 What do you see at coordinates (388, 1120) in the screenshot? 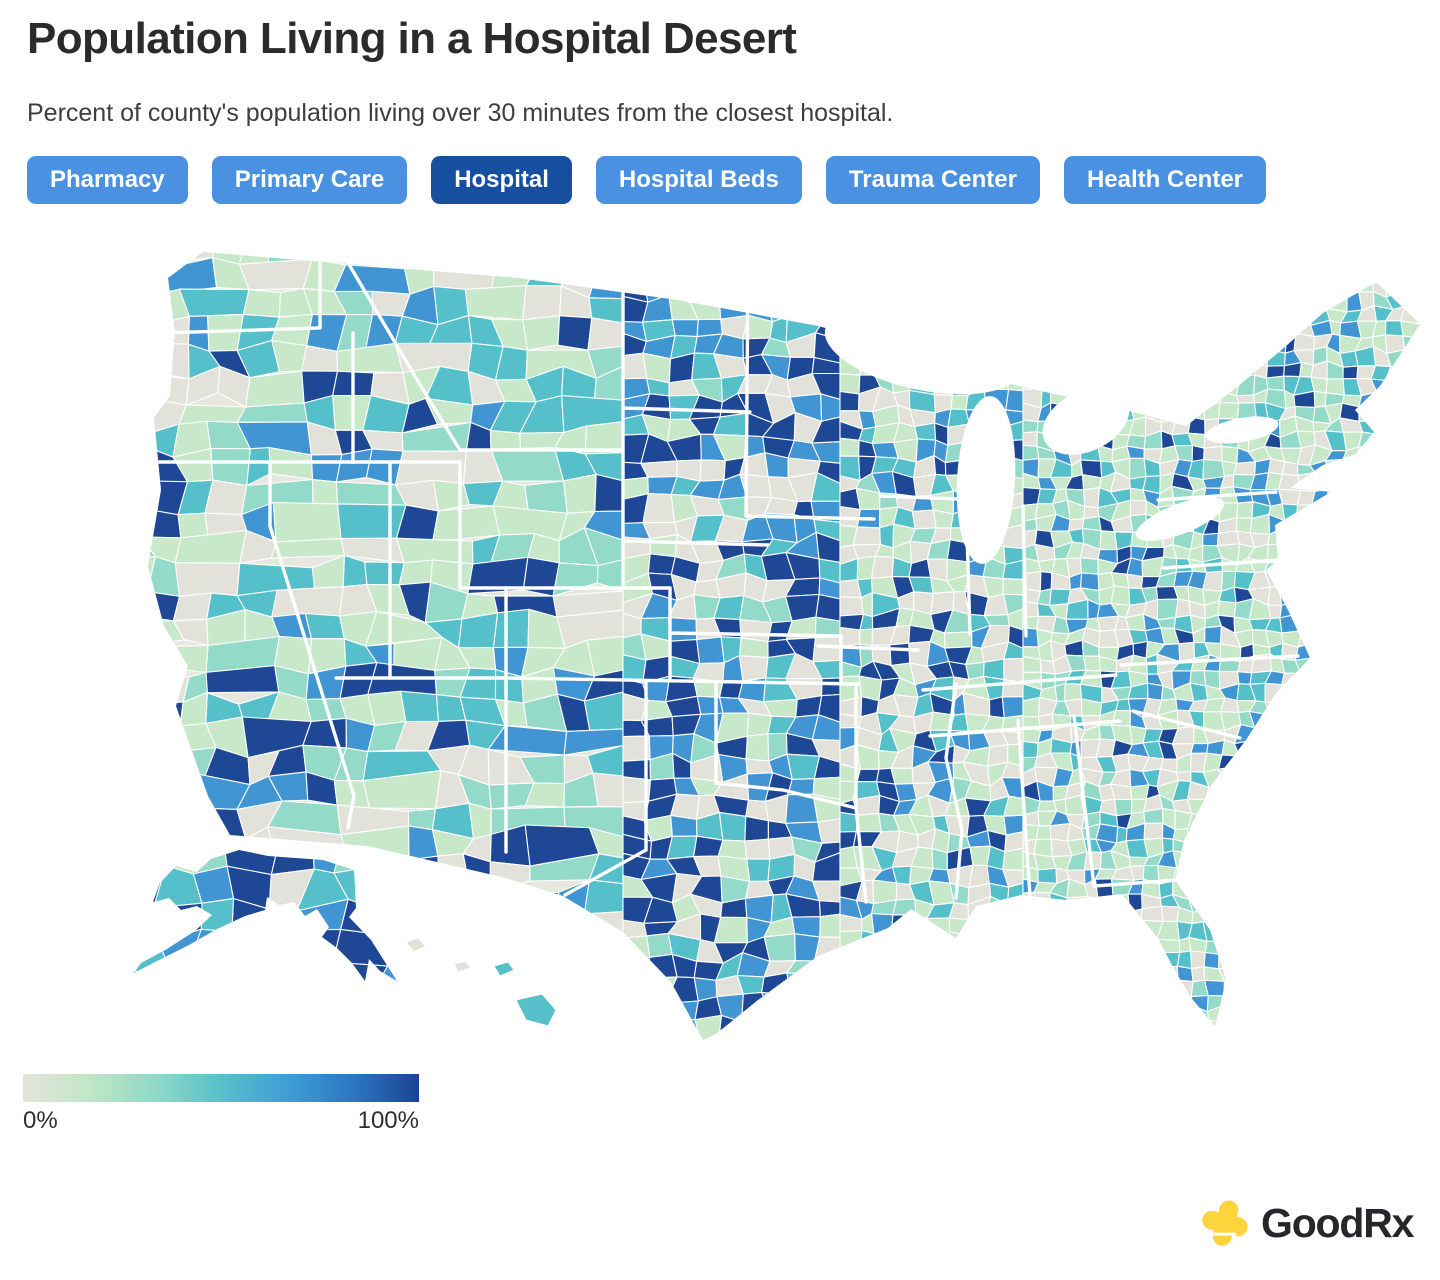
I see `legend-max-label: 100%` at bounding box center [388, 1120].